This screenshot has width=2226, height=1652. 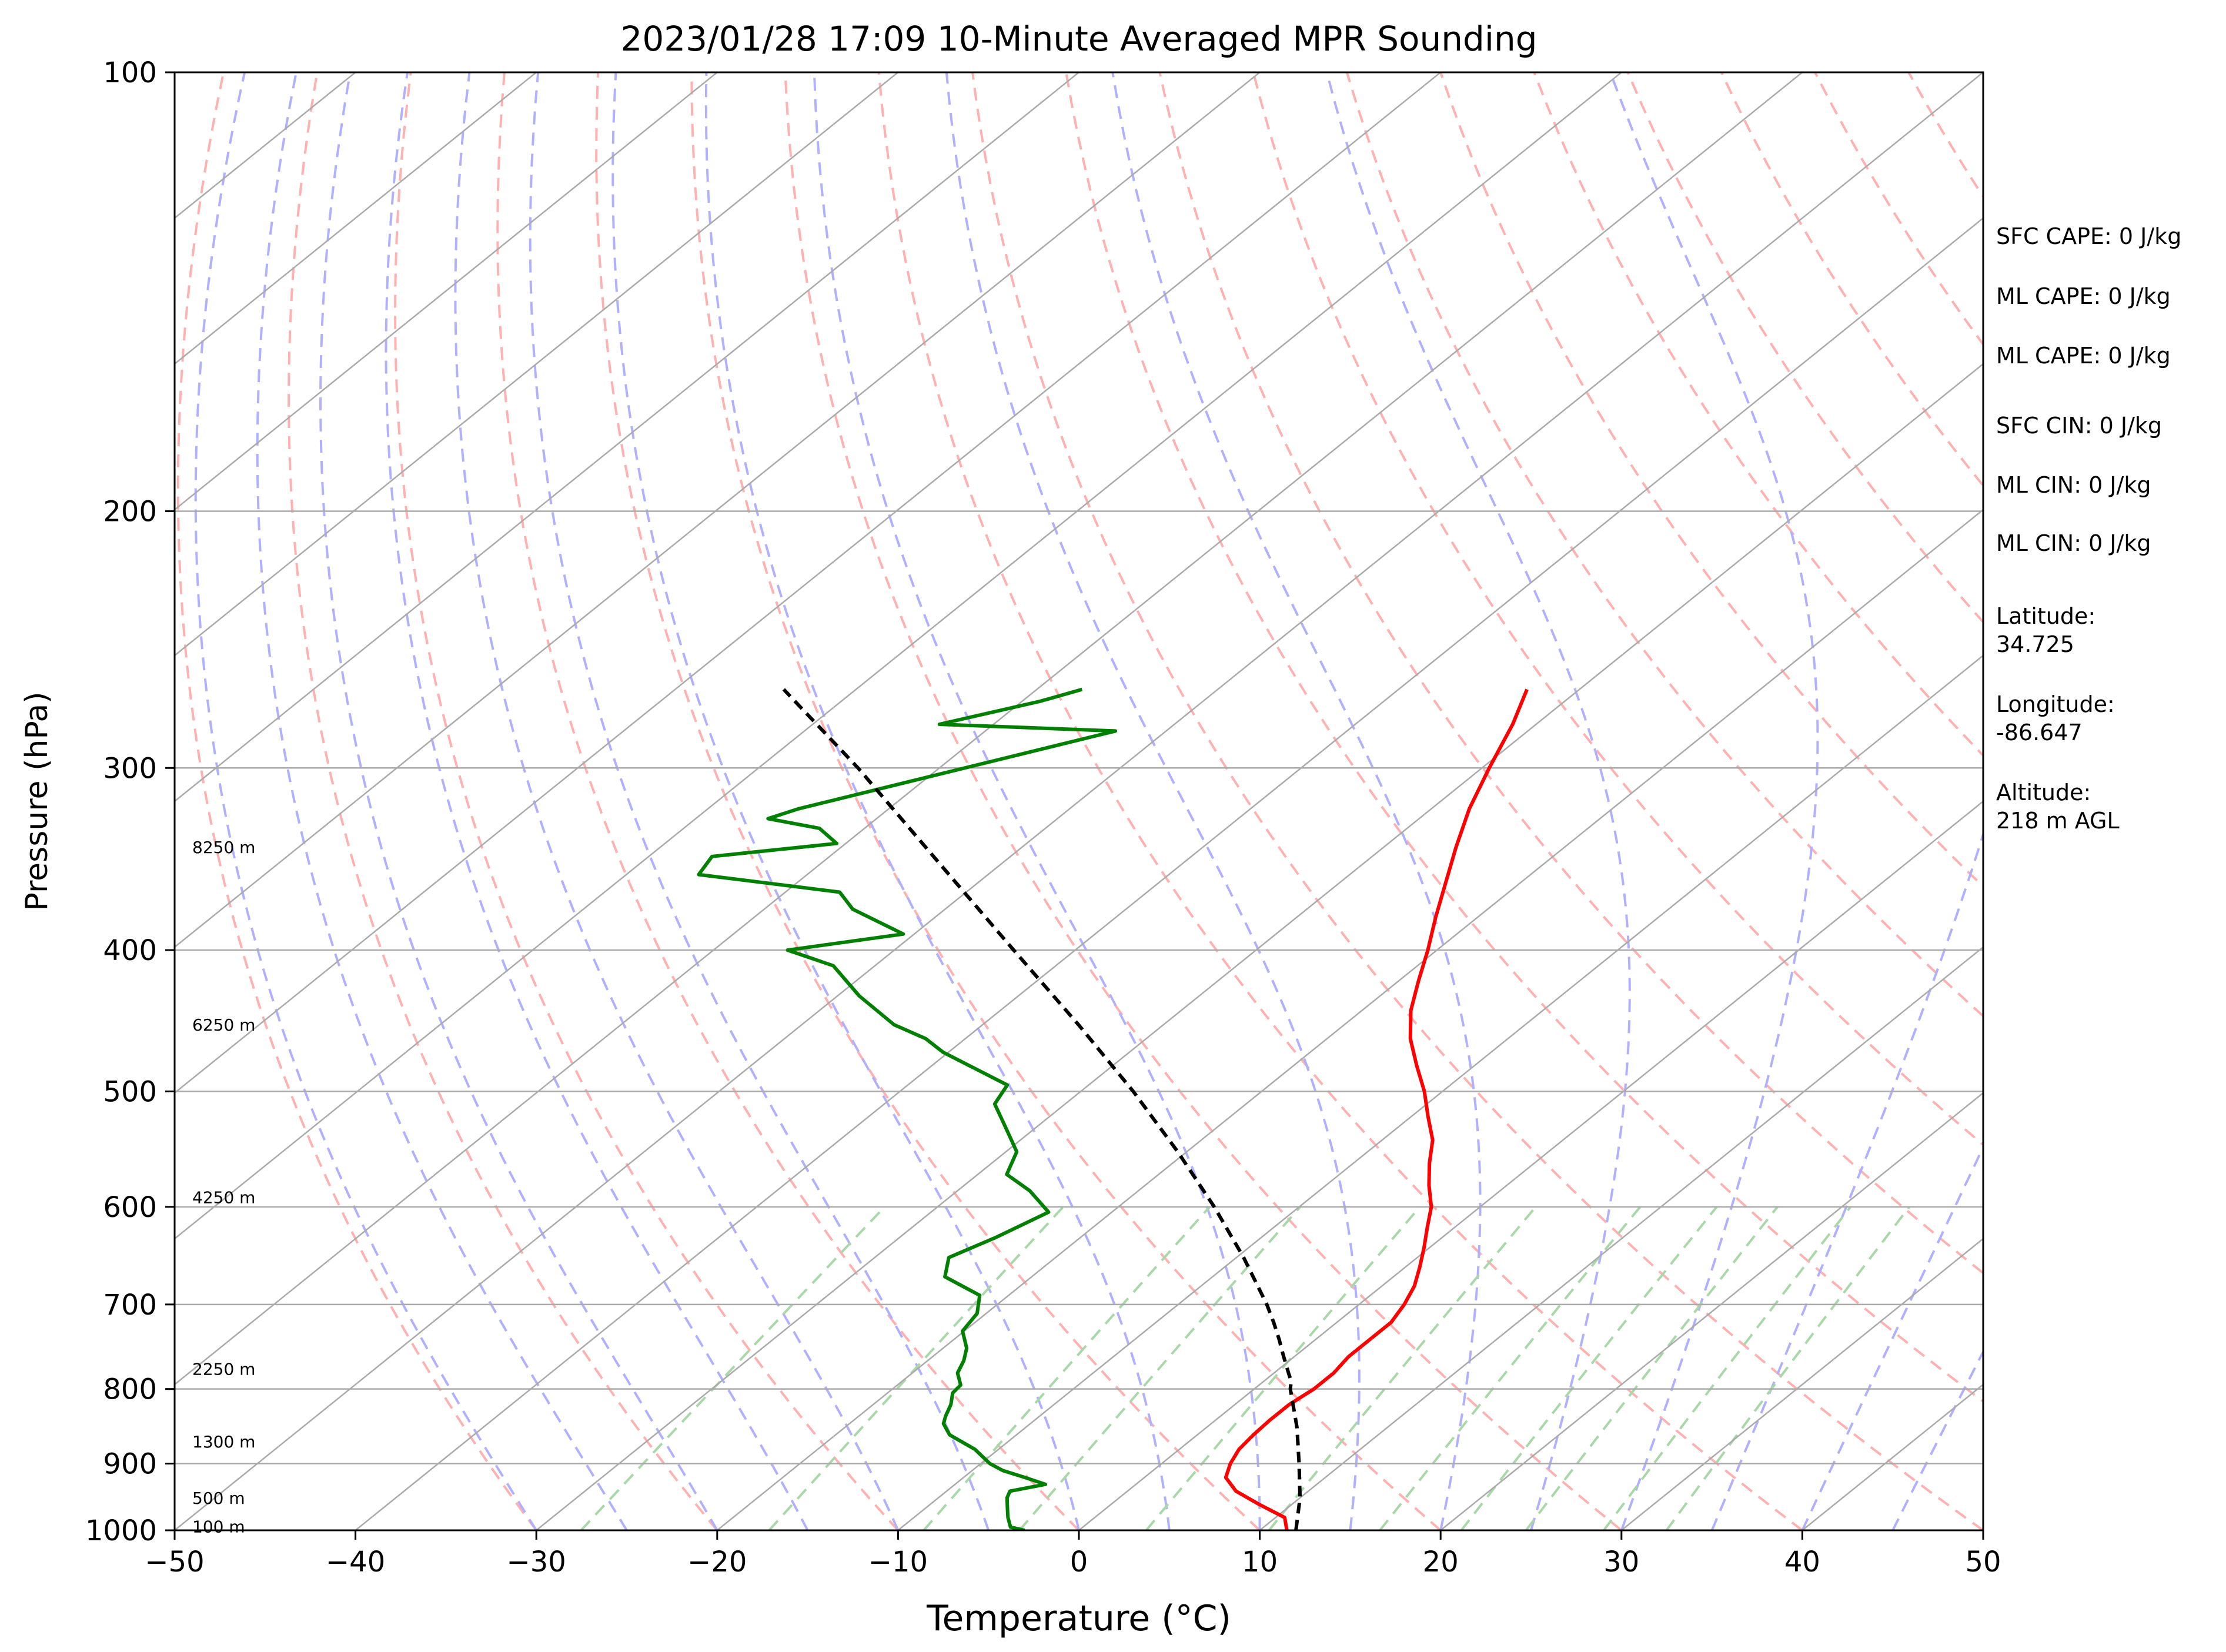 What do you see at coordinates (1079, 1563) in the screenshot?
I see `x-tick-label: 0` at bounding box center [1079, 1563].